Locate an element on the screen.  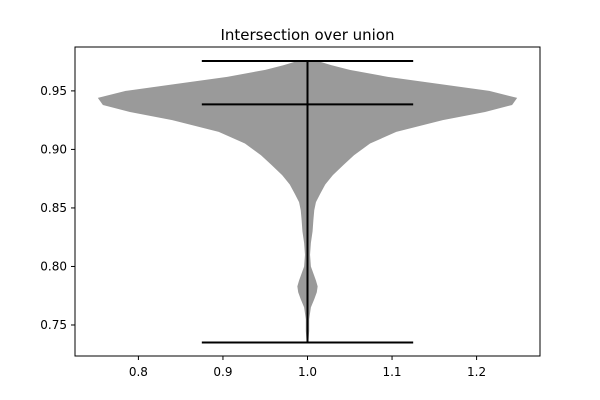
x-tick-label: 0.8 is located at coordinates (138, 372).